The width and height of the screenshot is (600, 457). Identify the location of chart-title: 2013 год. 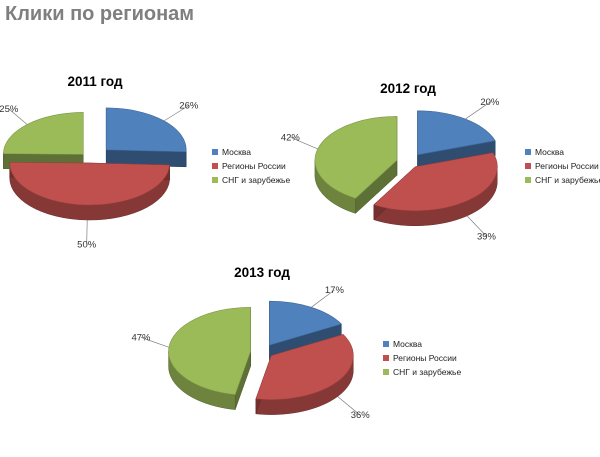
(262, 272).